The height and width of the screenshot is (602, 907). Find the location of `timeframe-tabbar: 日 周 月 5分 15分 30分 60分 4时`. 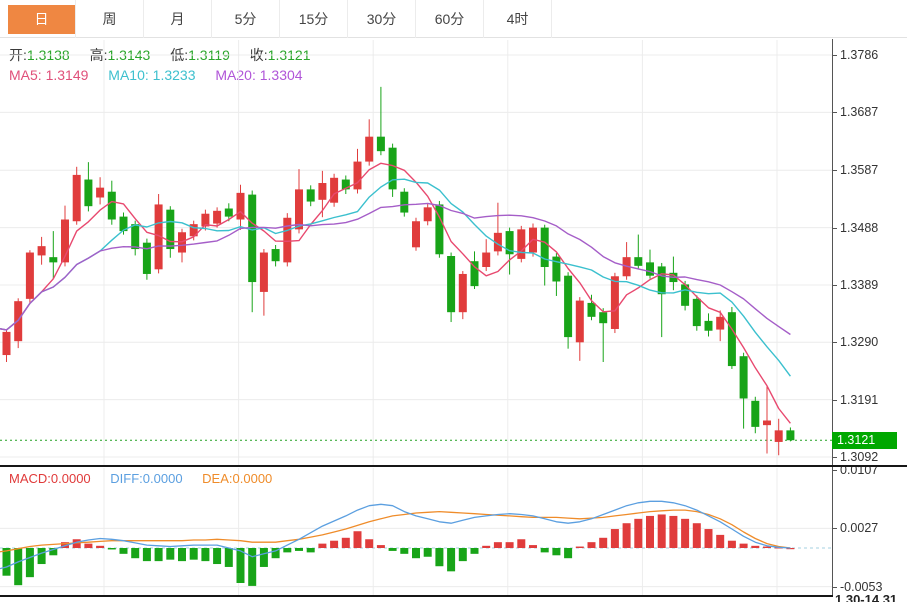

timeframe-tabbar: 日 周 月 5分 15分 30分 60分 4时 is located at coordinates (453, 19).